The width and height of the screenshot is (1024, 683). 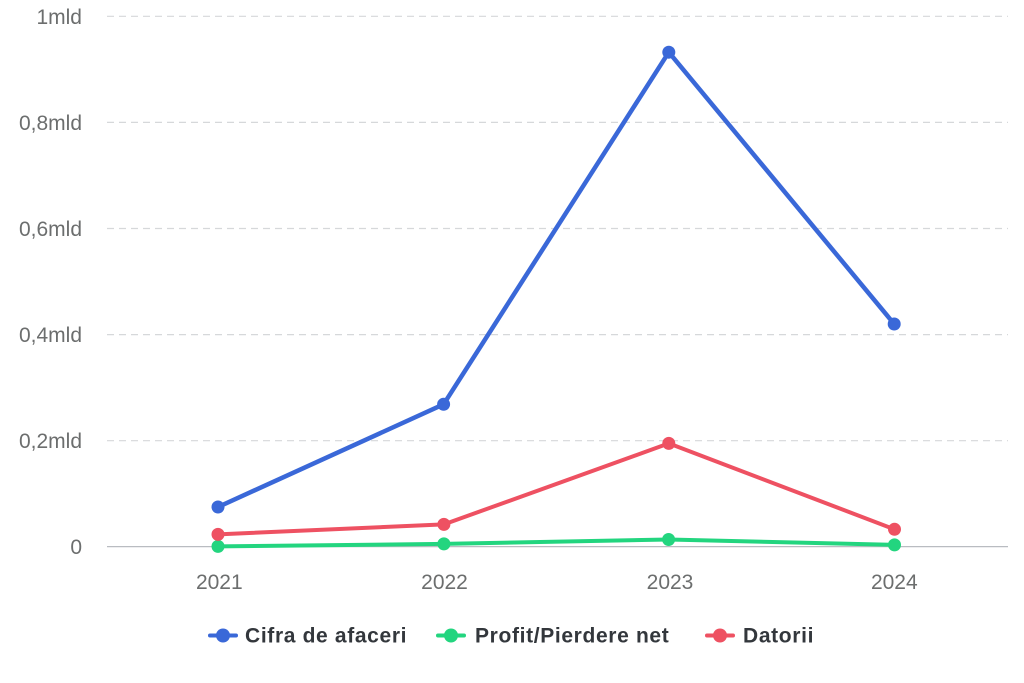 I want to click on svg-text: 0,4mld, so click(x=50, y=335).